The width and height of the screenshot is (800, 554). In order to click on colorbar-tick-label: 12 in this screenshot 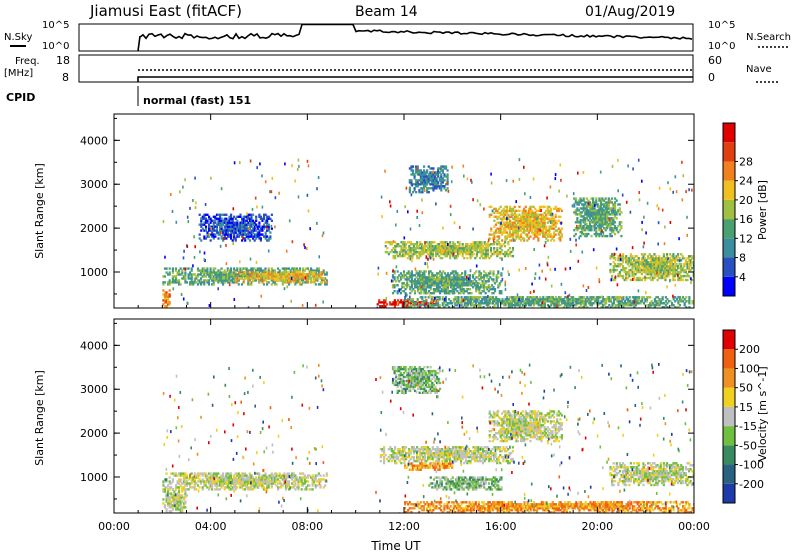, I will do `click(746, 238)`.